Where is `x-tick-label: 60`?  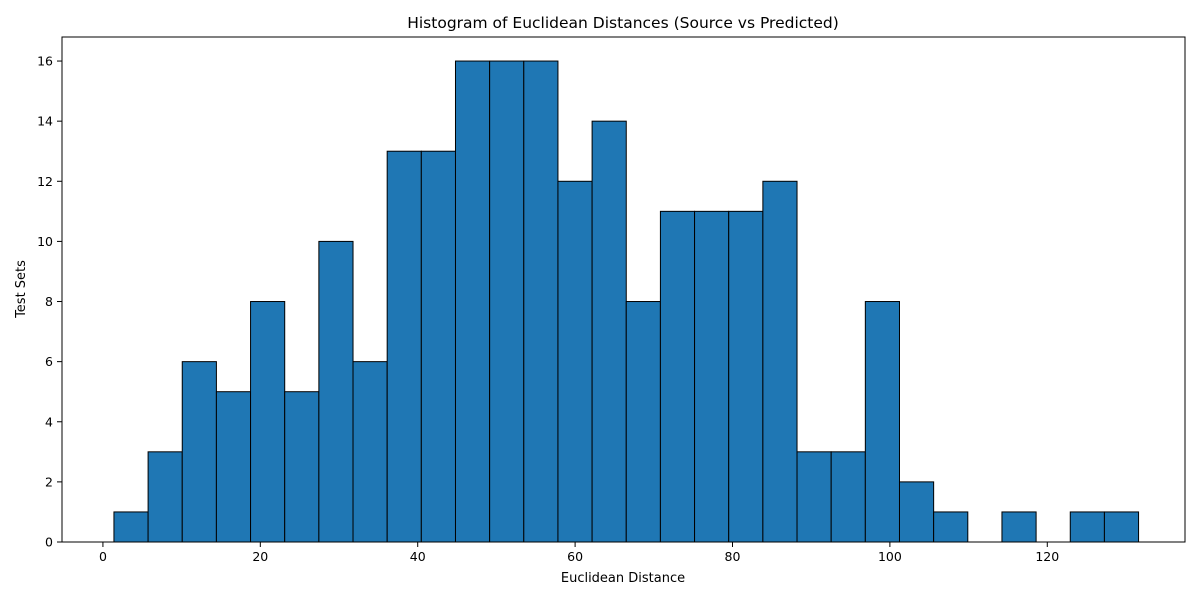 x-tick-label: 60 is located at coordinates (575, 556).